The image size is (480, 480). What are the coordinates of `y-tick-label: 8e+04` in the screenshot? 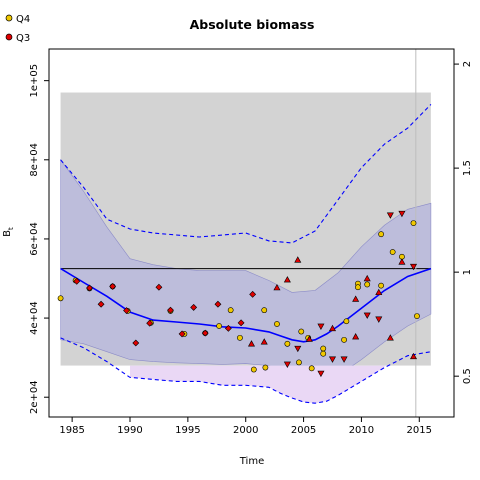 It's located at (34, 160).